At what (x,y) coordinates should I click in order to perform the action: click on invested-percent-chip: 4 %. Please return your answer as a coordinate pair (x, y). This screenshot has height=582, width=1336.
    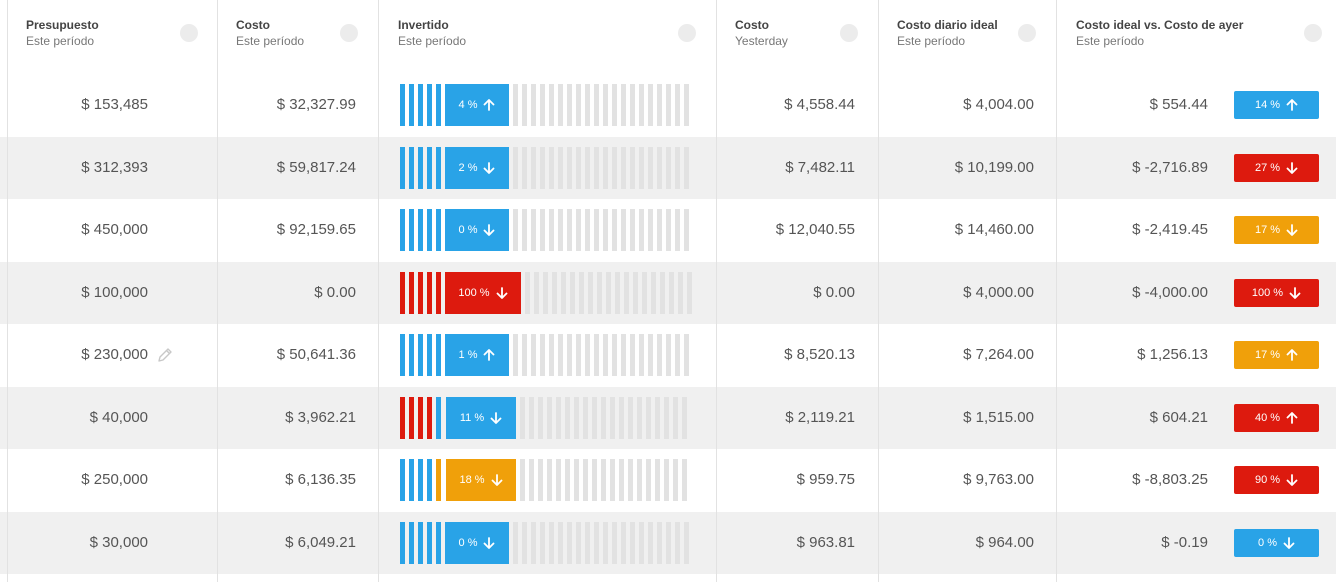
    Looking at the image, I should click on (477, 105).